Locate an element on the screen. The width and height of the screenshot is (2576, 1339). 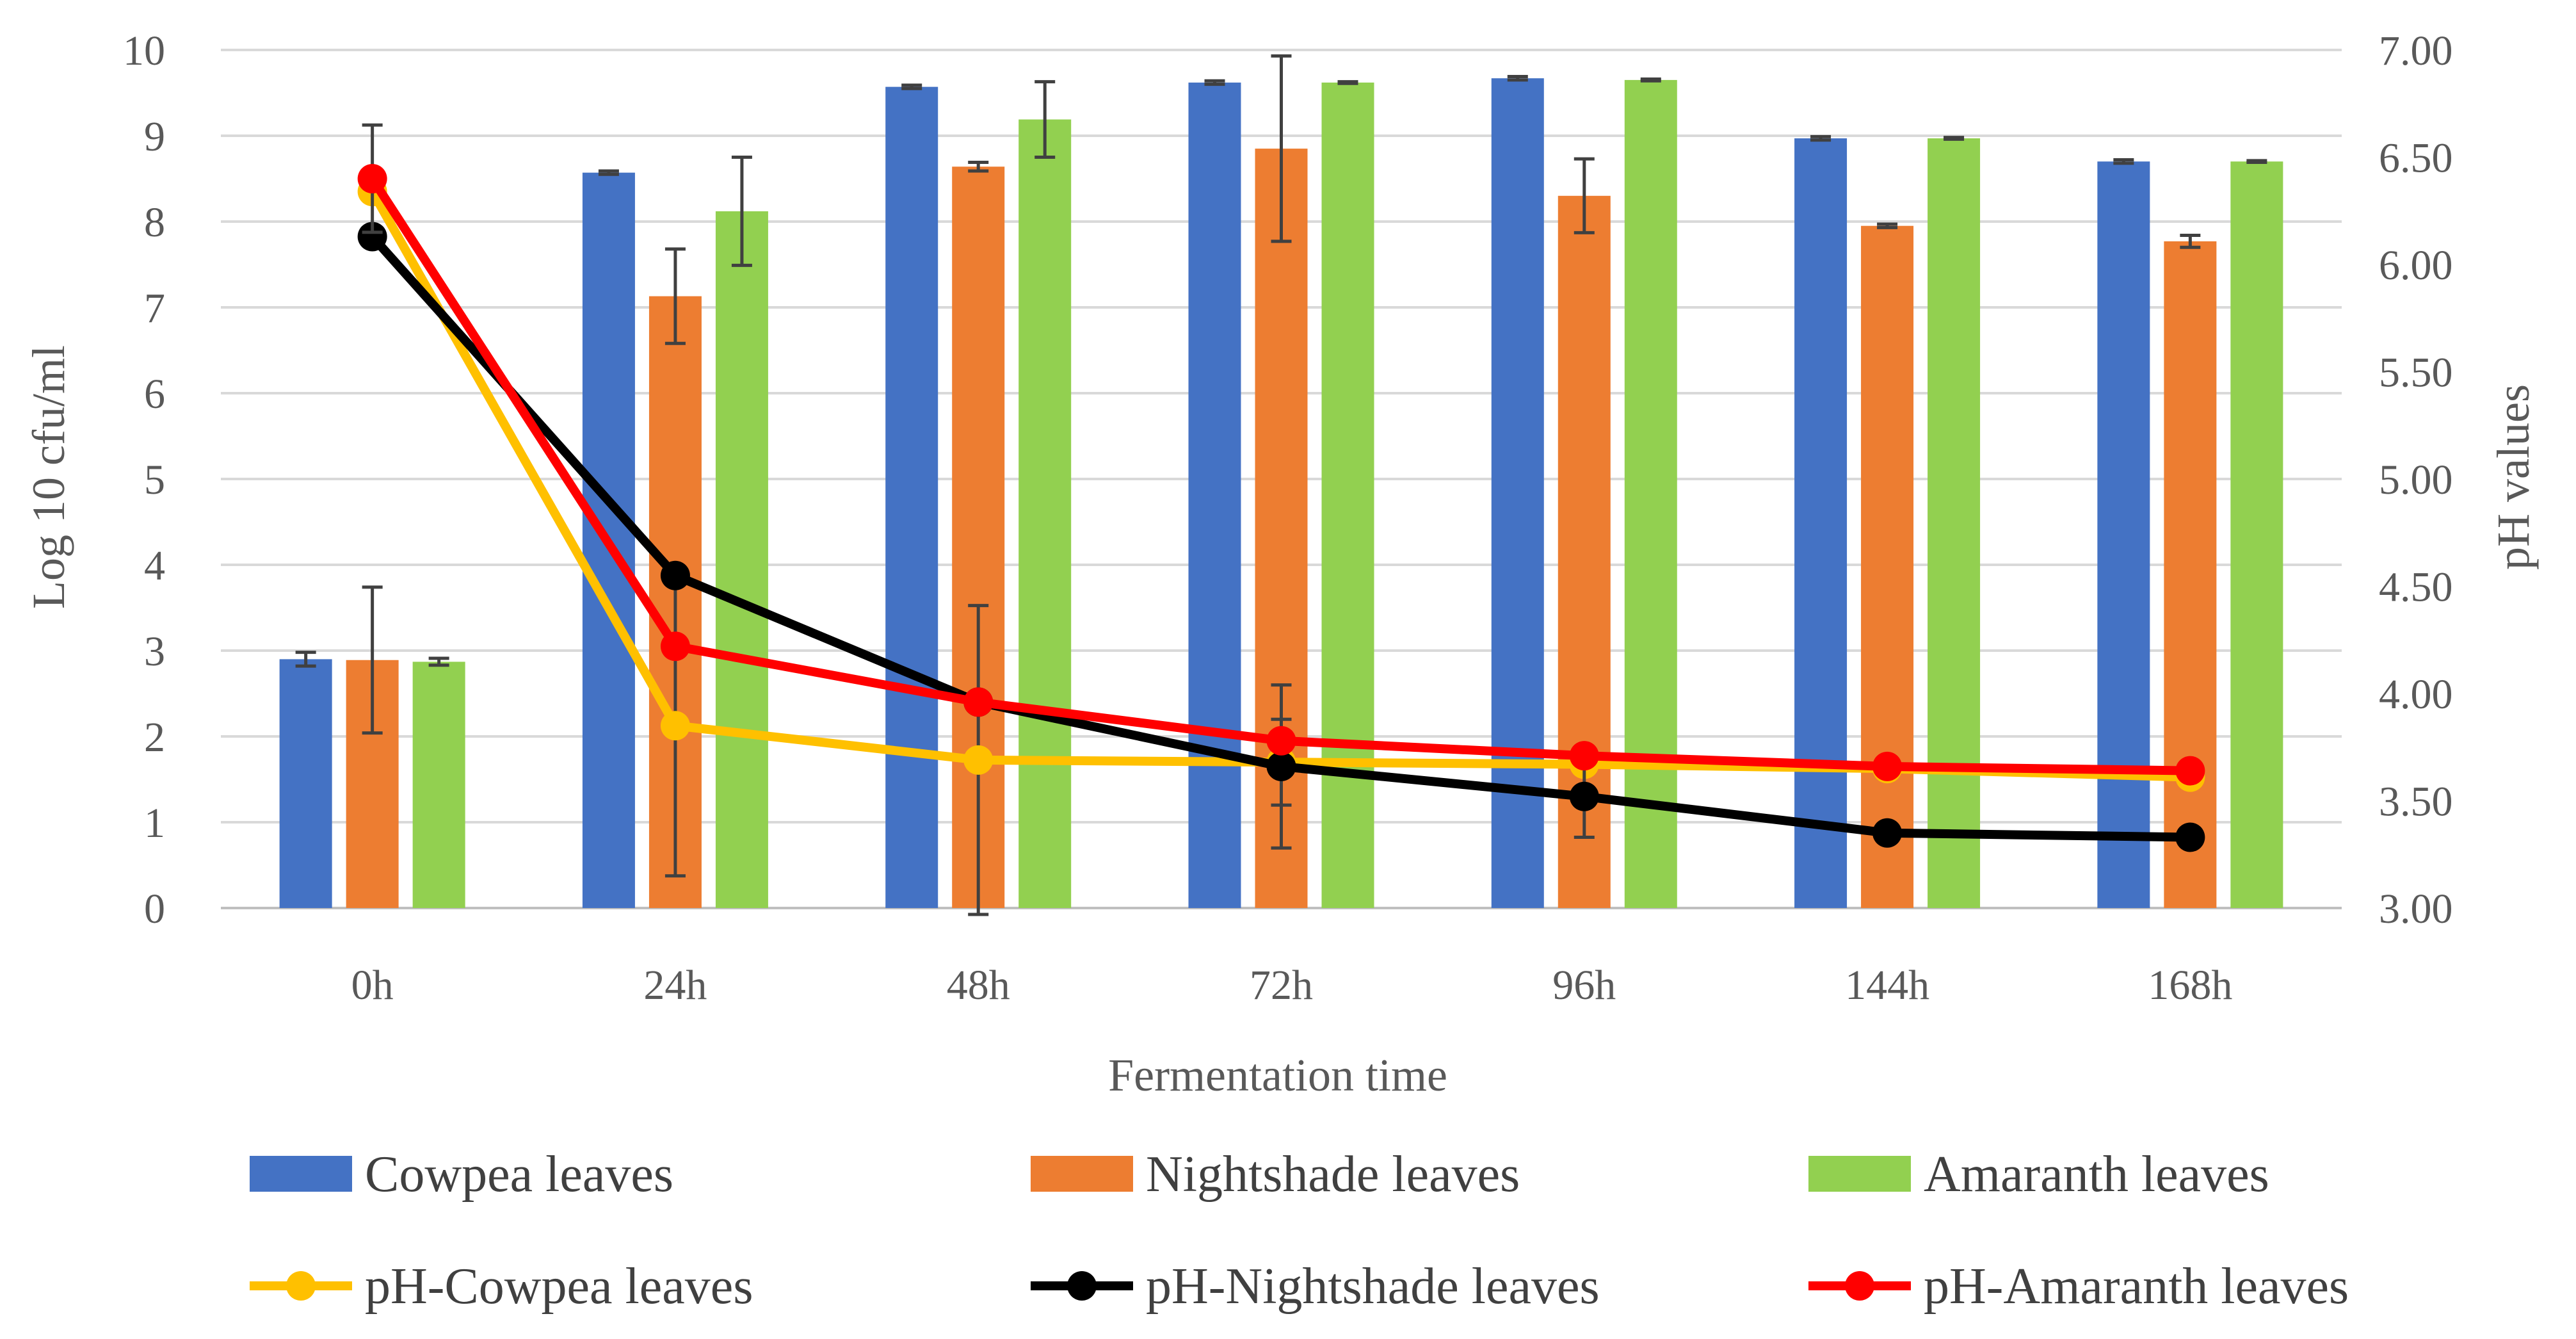
y2-tick-label: 7.00 is located at coordinates (2416, 51).